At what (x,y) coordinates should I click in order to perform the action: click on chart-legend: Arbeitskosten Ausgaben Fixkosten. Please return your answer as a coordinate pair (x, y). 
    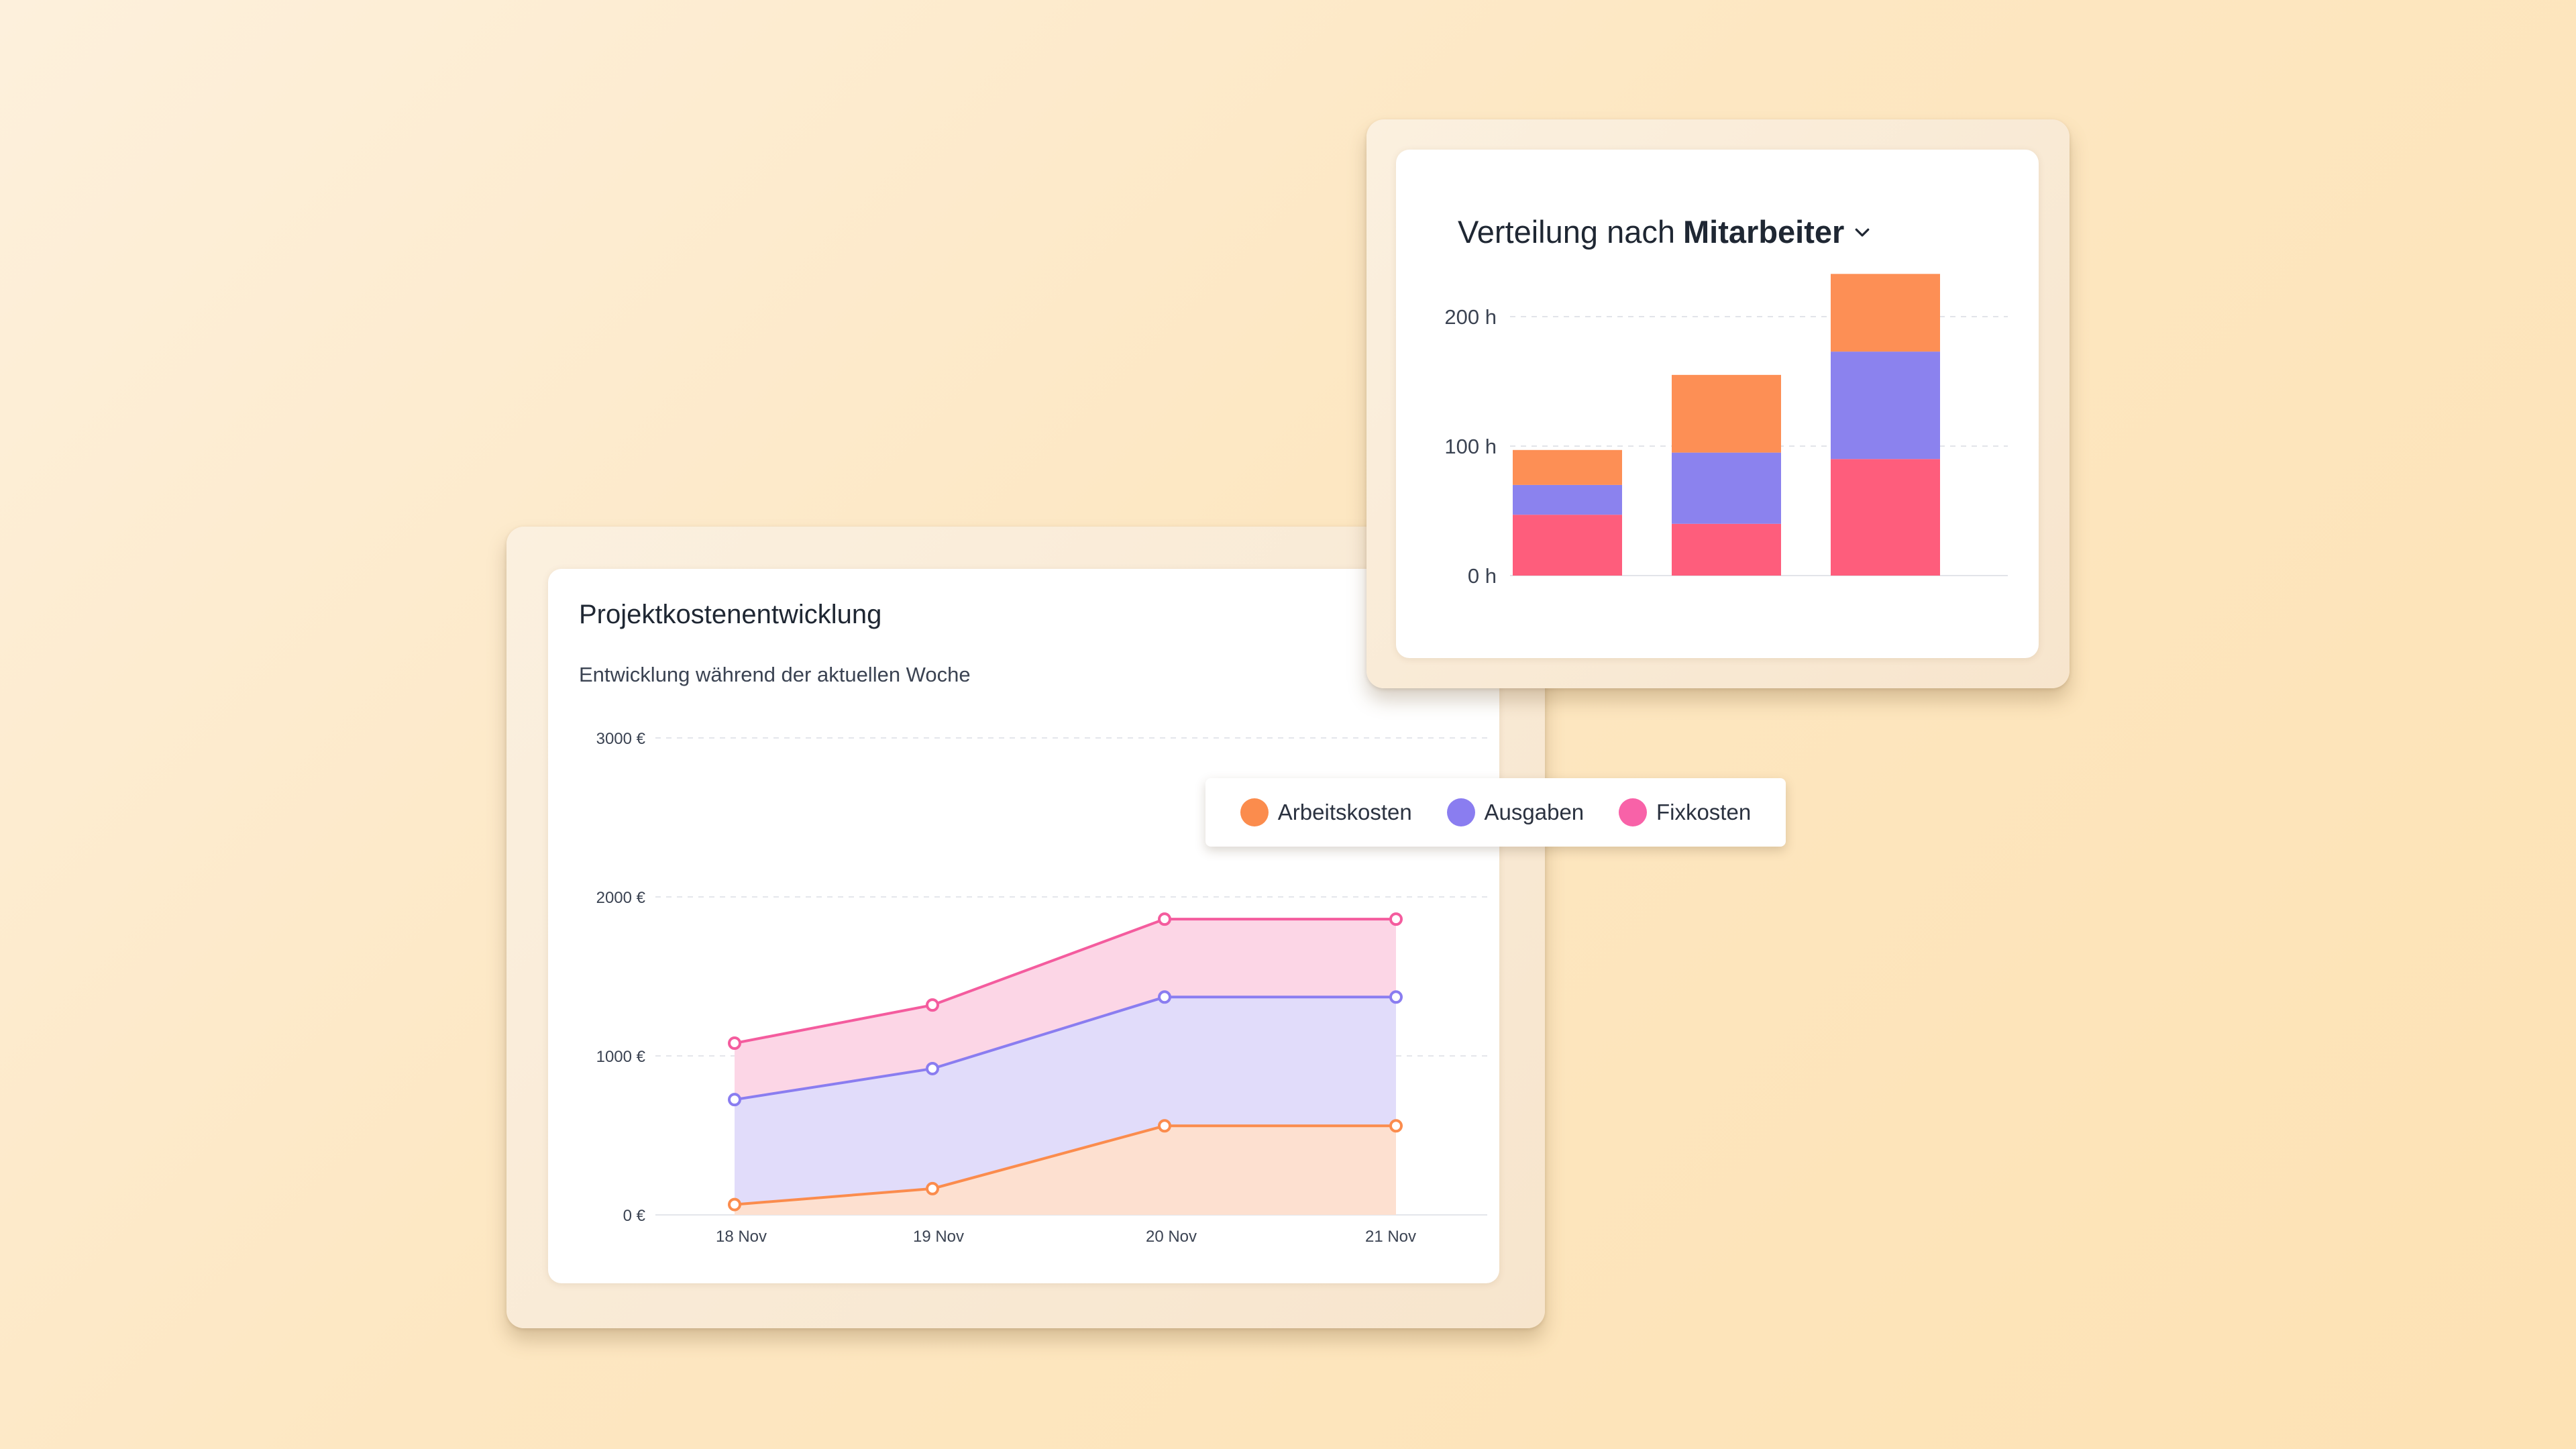
    Looking at the image, I should click on (1495, 812).